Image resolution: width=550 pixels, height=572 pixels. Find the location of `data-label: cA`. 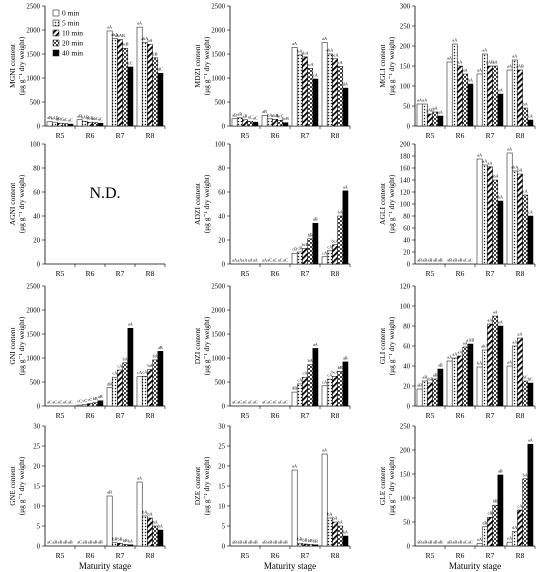

data-label: cA is located at coordinates (340, 62).